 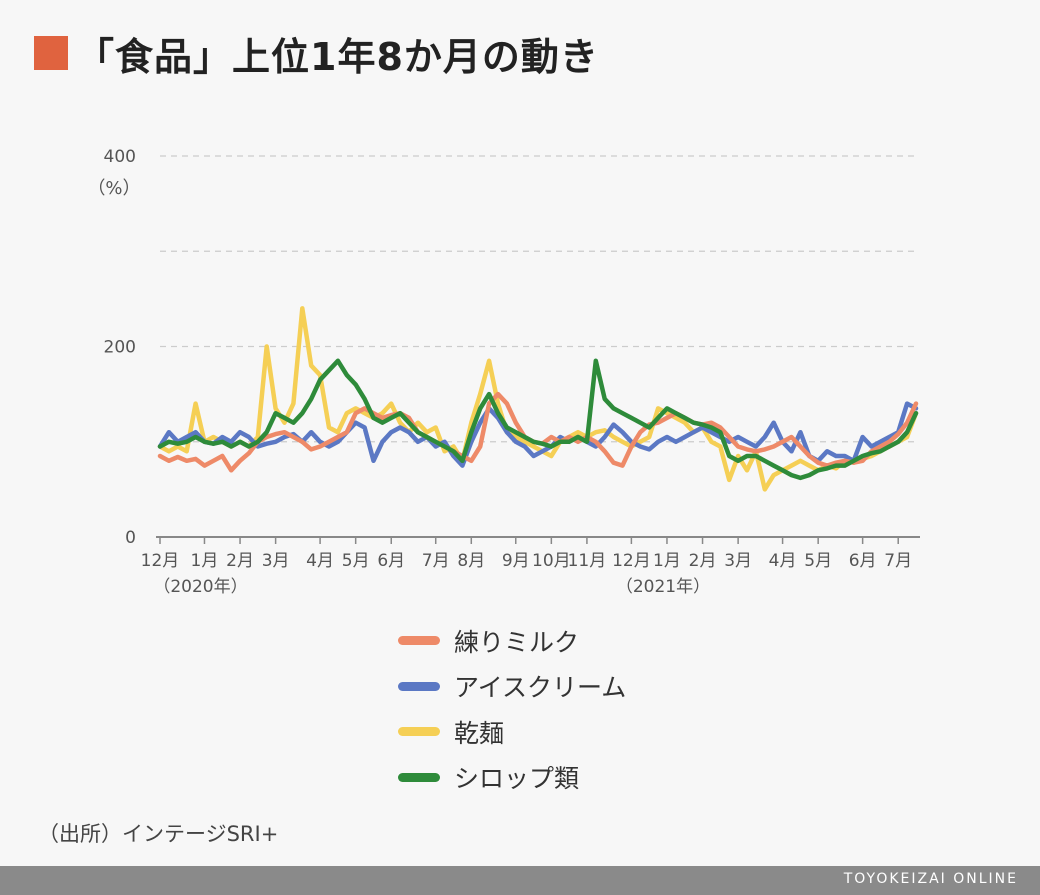 I want to click on legend: 練りミルク アイスクリーム 乾麺 シロップ類, so click(x=512, y=709).